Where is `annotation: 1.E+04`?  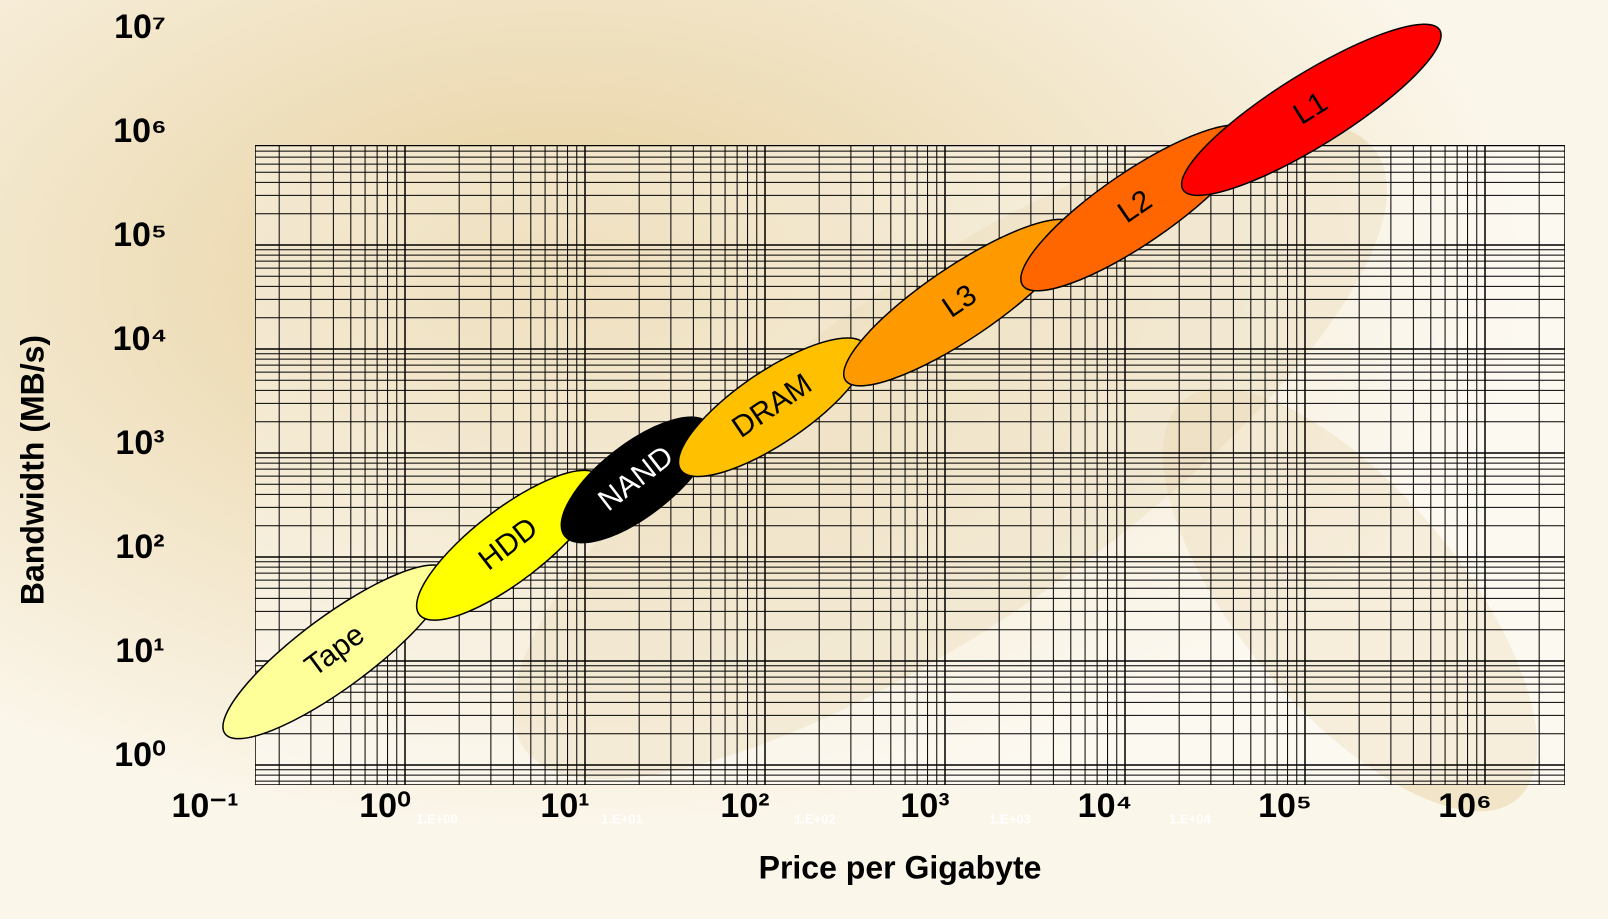 annotation: 1.E+04 is located at coordinates (1190, 818).